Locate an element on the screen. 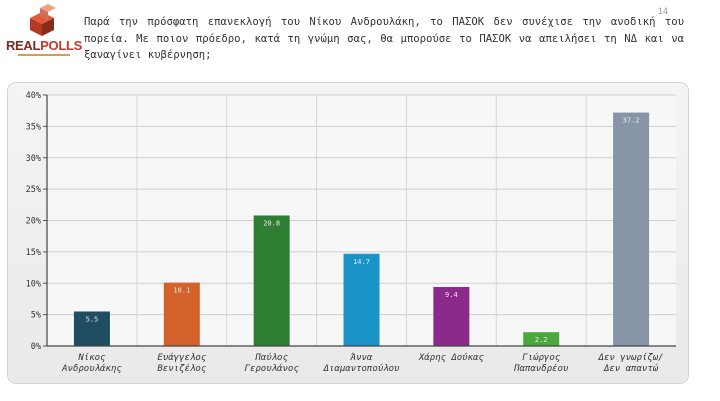 This screenshot has height=401, width=720. y-tick-label: 35% is located at coordinates (33, 127).